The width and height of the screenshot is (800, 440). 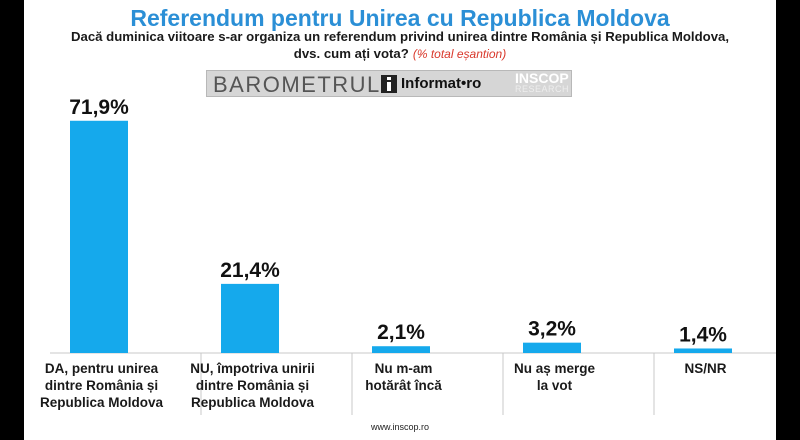 What do you see at coordinates (705, 368) in the screenshot?
I see `category-label: NS/NR` at bounding box center [705, 368].